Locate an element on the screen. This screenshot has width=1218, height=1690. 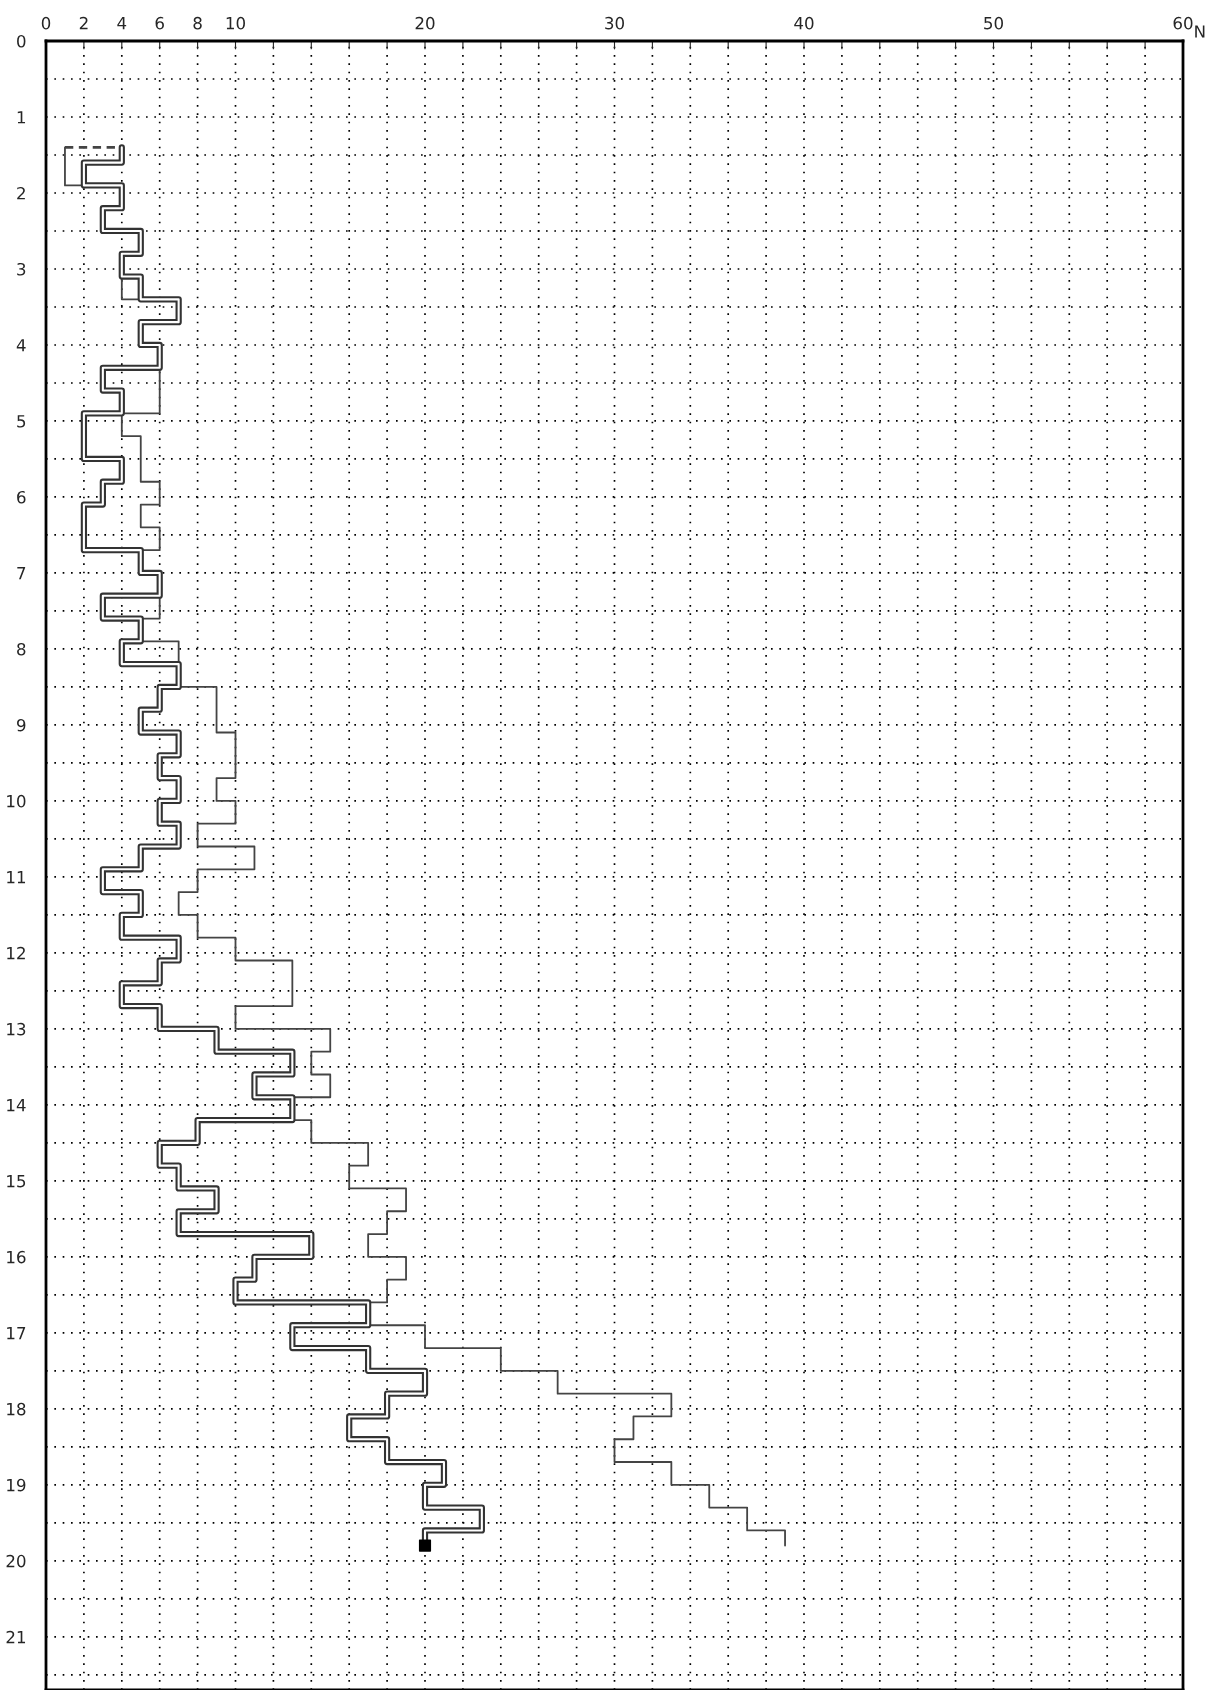
y-tick-label: 17 is located at coordinates (16, 1333).